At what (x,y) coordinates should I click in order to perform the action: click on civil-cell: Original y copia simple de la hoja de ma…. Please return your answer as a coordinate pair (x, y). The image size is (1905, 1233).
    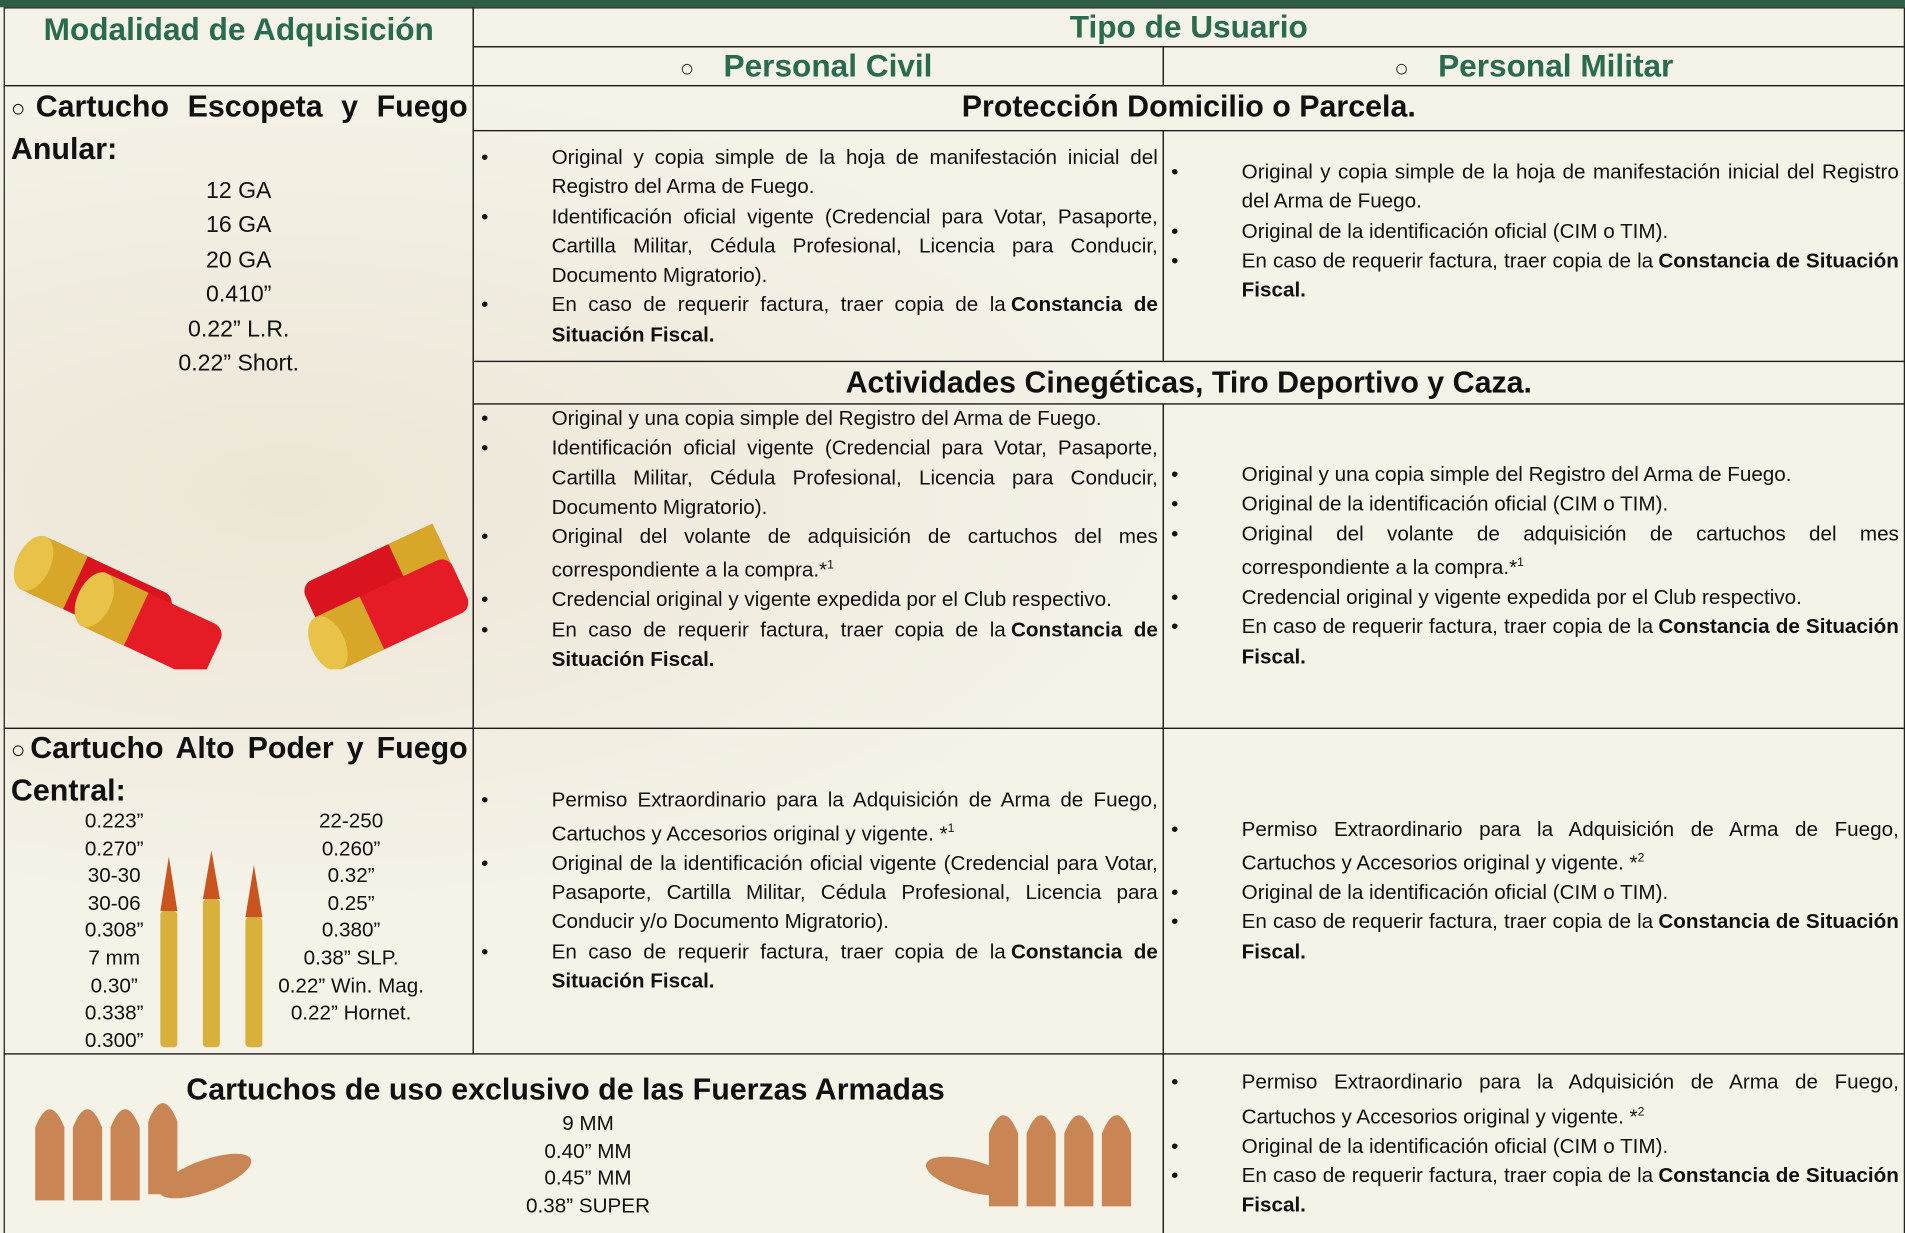
    Looking at the image, I should click on (818, 246).